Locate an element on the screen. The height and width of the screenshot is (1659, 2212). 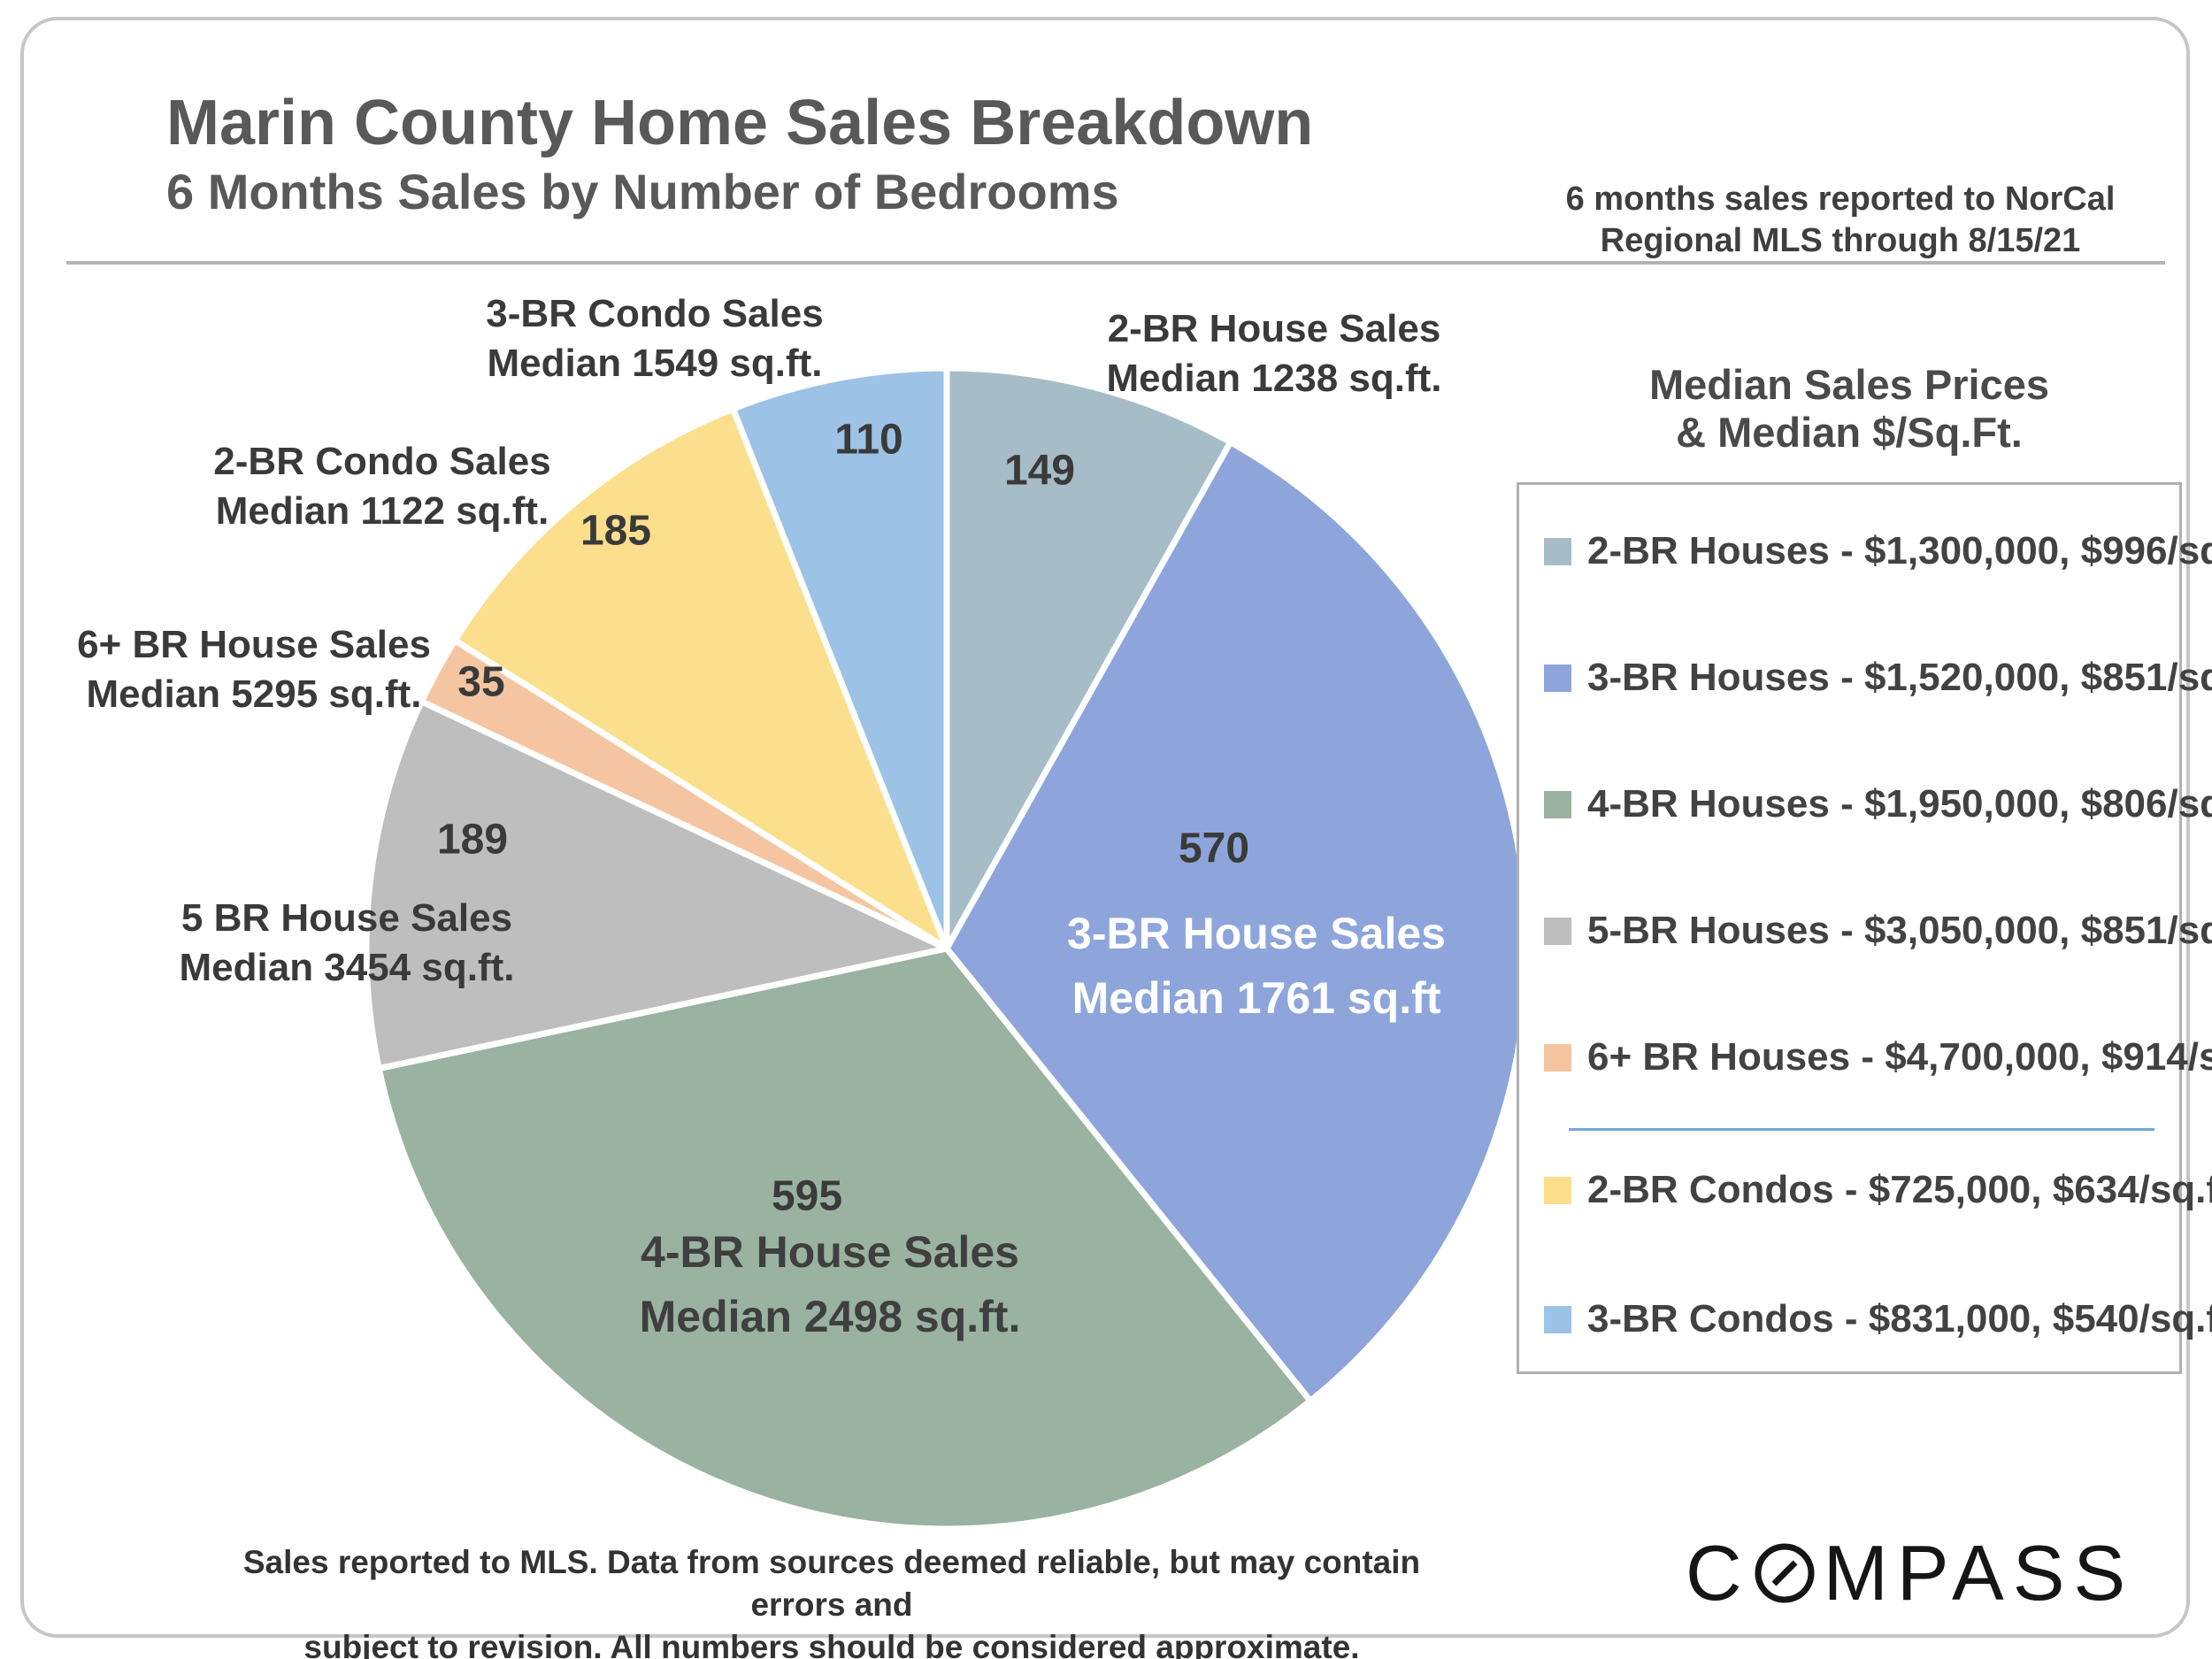
legend-item-4: 5-BR Houses - $3,050,000, $851/sq.ft. is located at coordinates (1878, 931).